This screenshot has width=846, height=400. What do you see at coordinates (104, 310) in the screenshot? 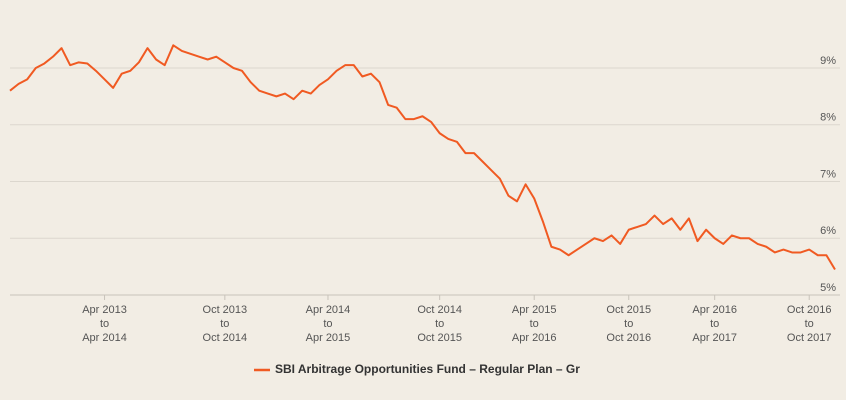
I see `x-tick-label: Apr 2013` at bounding box center [104, 310].